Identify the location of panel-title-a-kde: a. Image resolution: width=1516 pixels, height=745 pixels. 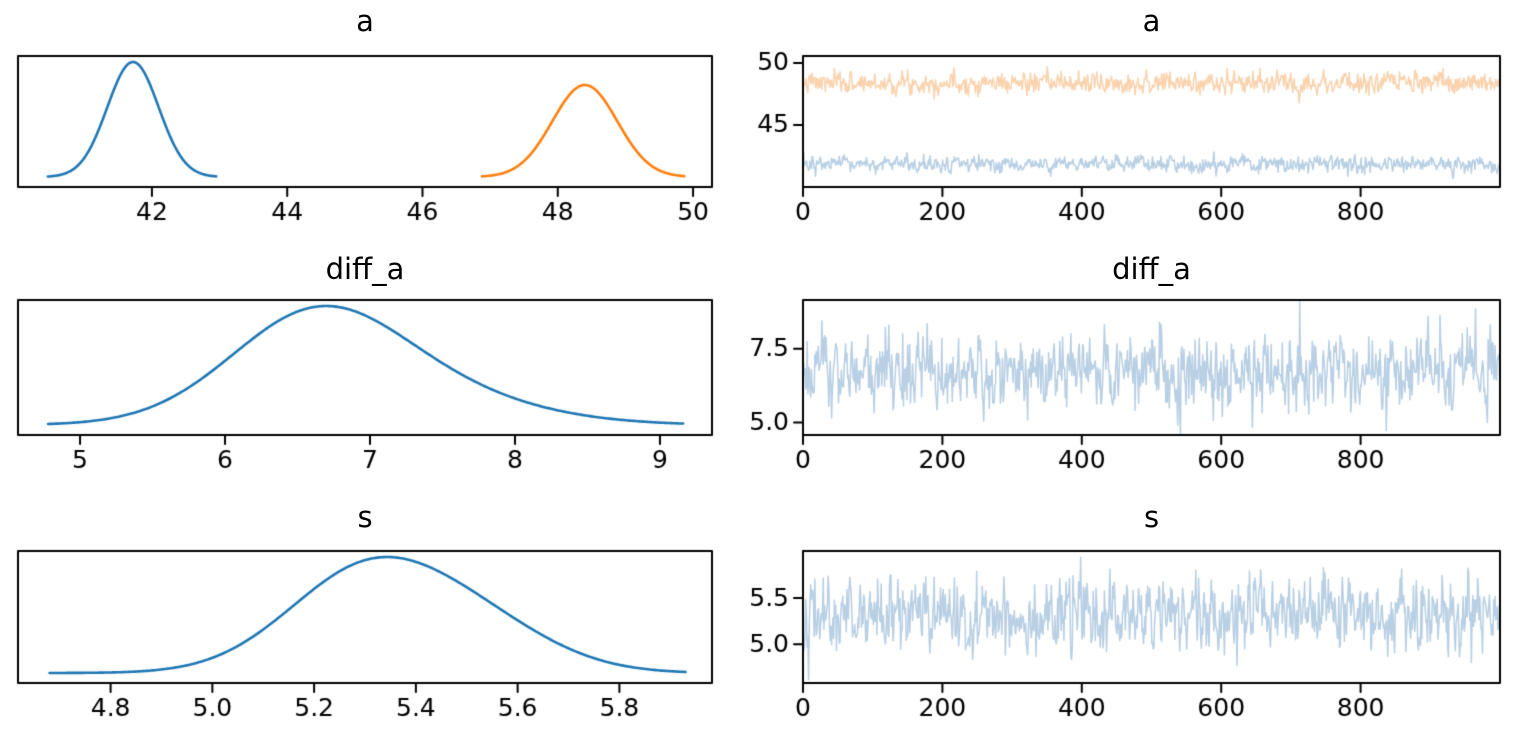
(365, 21).